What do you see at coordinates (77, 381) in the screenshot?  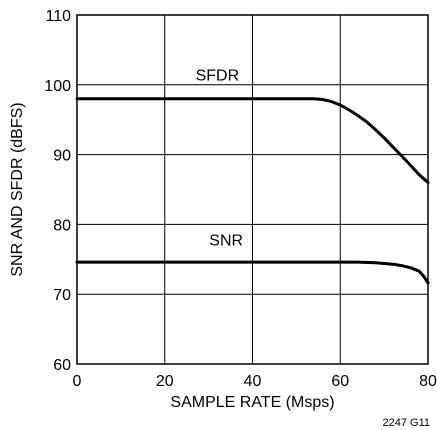 I see `x-tick-label: 0` at bounding box center [77, 381].